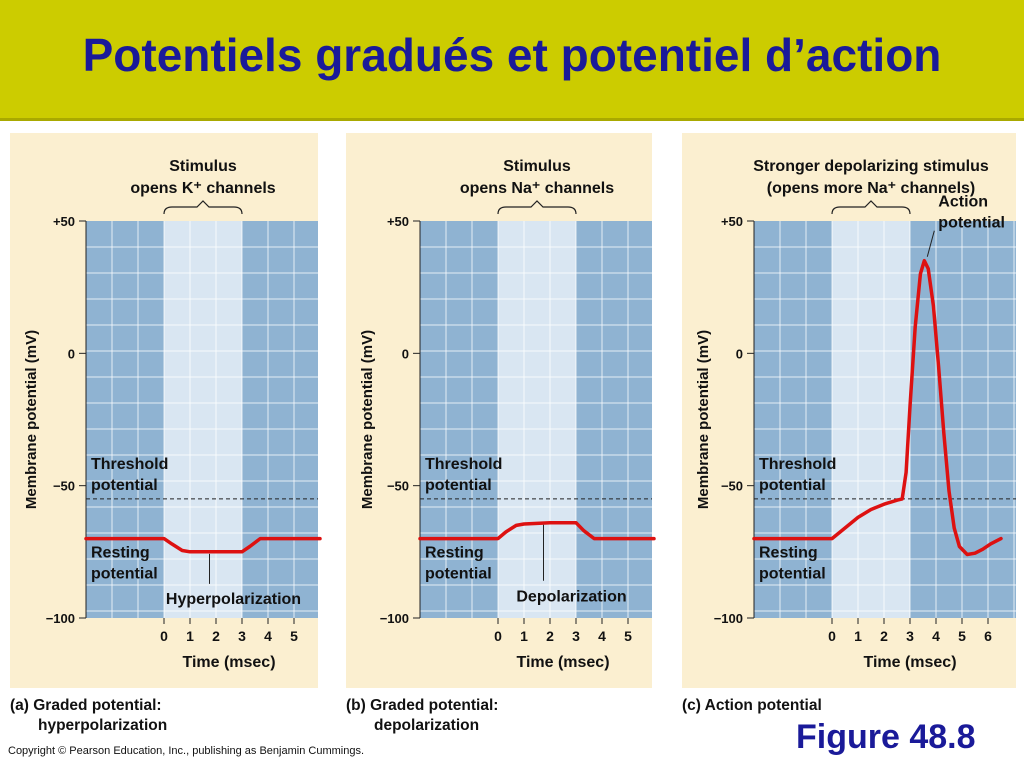 The image size is (1024, 768). I want to click on chart-c-annotation-line-1: Action, so click(963, 202).